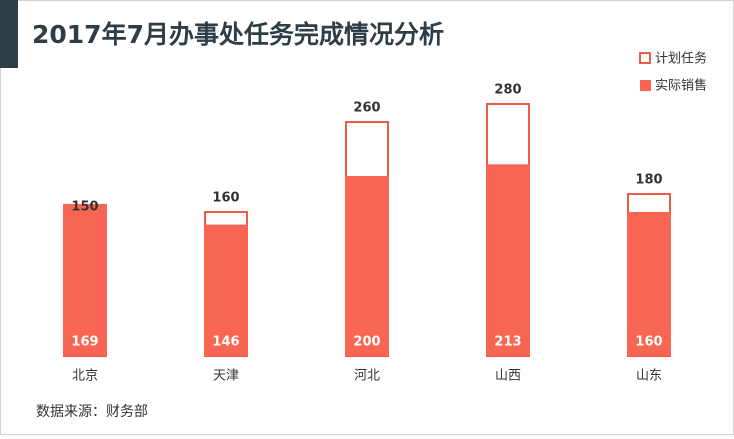 This screenshot has width=734, height=439. Describe the element at coordinates (648, 342) in the screenshot. I see `actual-value-label: 160` at that location.